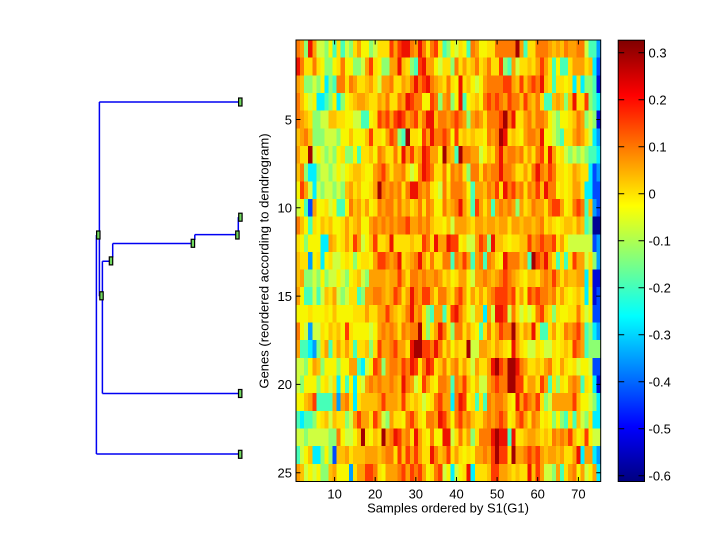 The width and height of the screenshot is (720, 540). Describe the element at coordinates (537, 494) in the screenshot. I see `svg-text: 60` at that location.